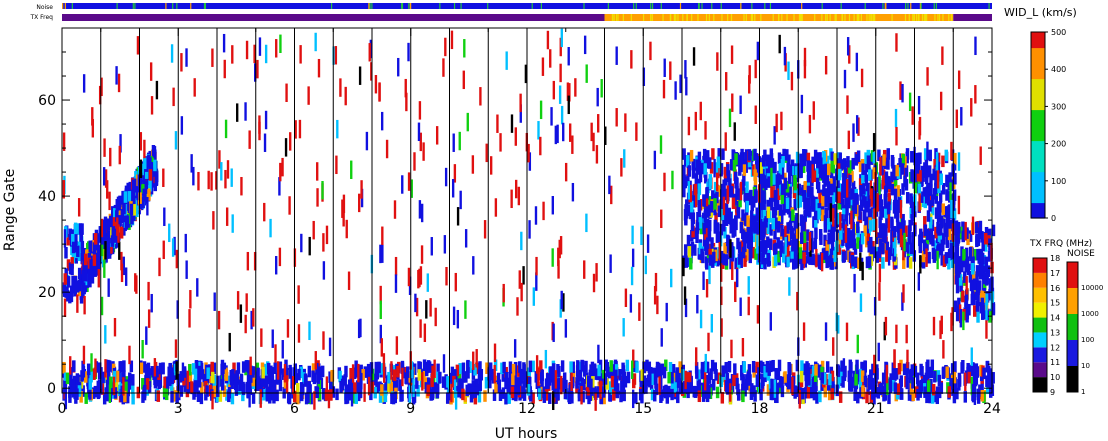  I want to click on noise-tick-label: 100, so click(1087, 340).